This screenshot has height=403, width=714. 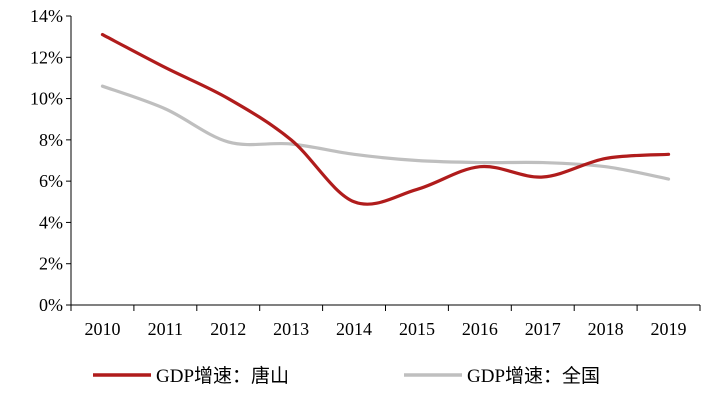 What do you see at coordinates (102, 329) in the screenshot?
I see `x-tick-label: 2010` at bounding box center [102, 329].